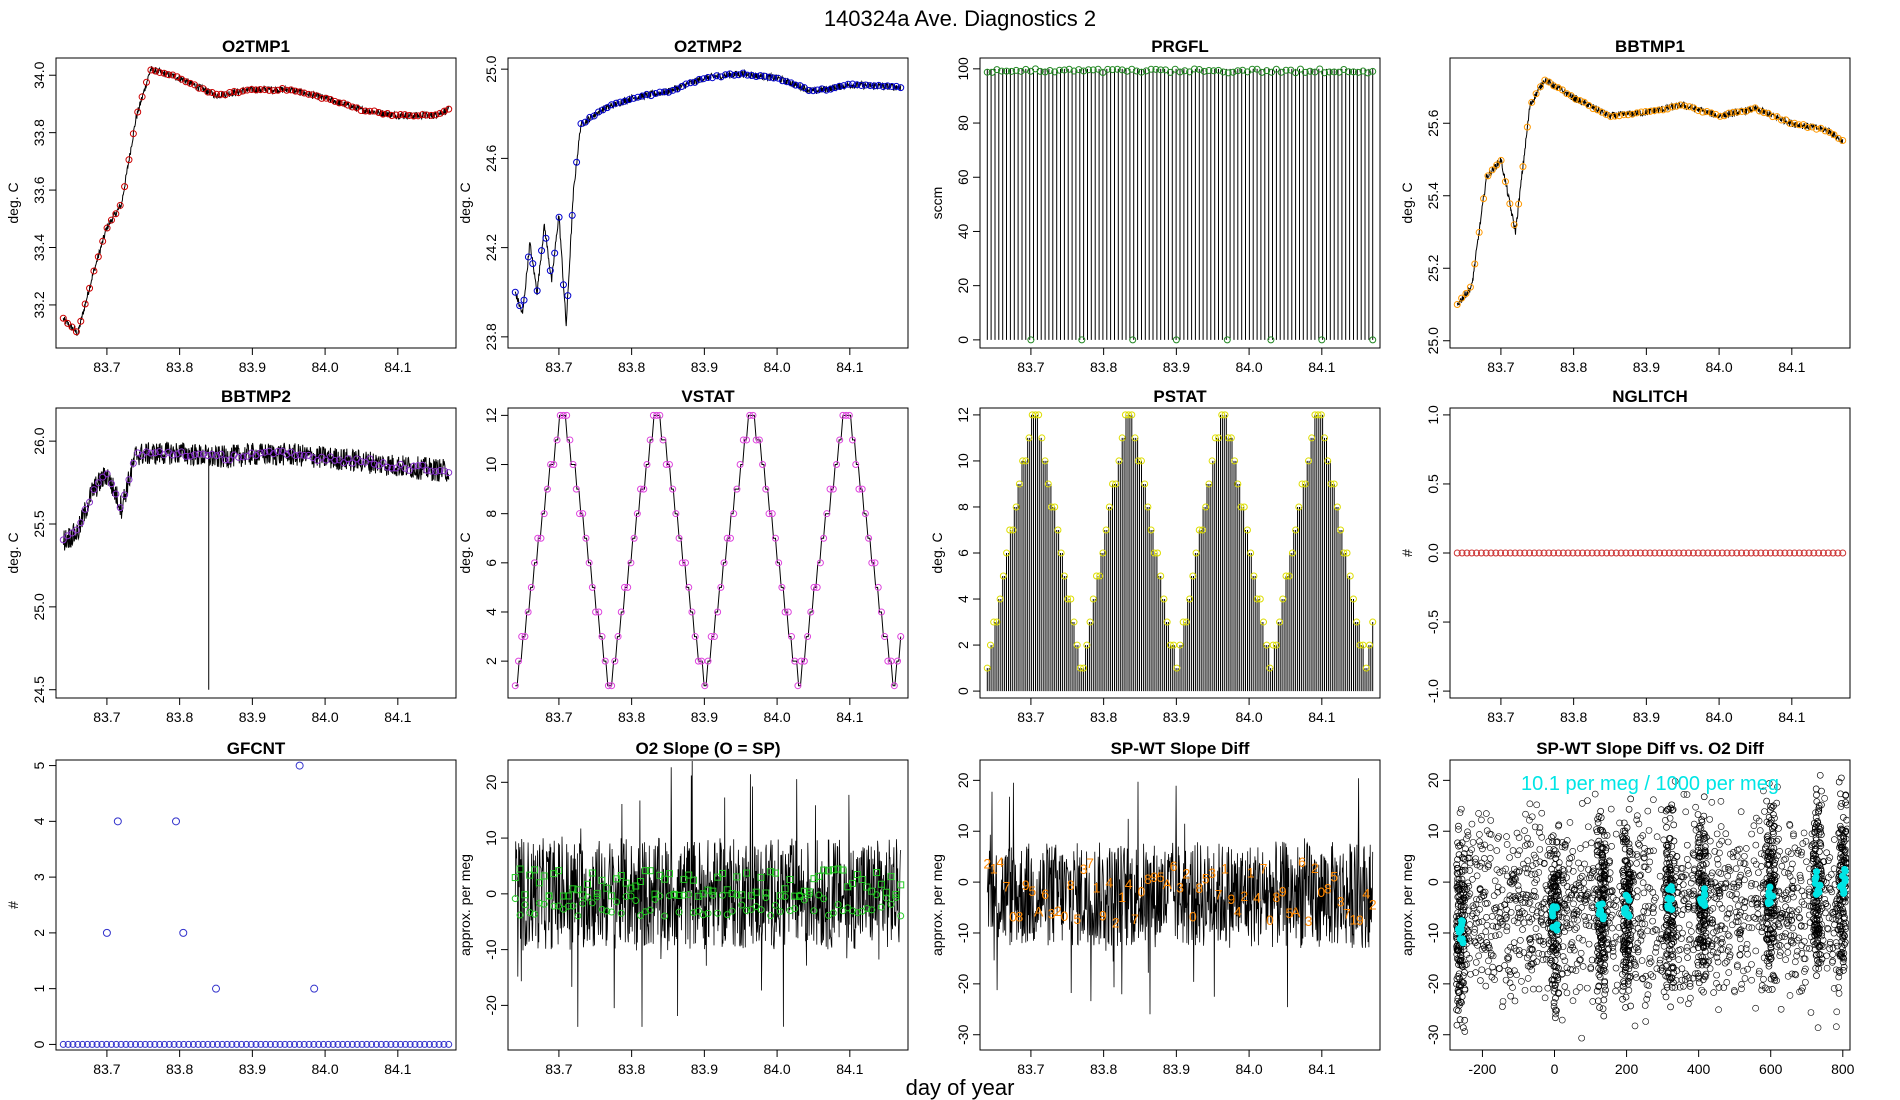 This screenshot has width=1900, height=1100. What do you see at coordinates (1309, 921) in the screenshot?
I see `data-label: 3` at bounding box center [1309, 921].